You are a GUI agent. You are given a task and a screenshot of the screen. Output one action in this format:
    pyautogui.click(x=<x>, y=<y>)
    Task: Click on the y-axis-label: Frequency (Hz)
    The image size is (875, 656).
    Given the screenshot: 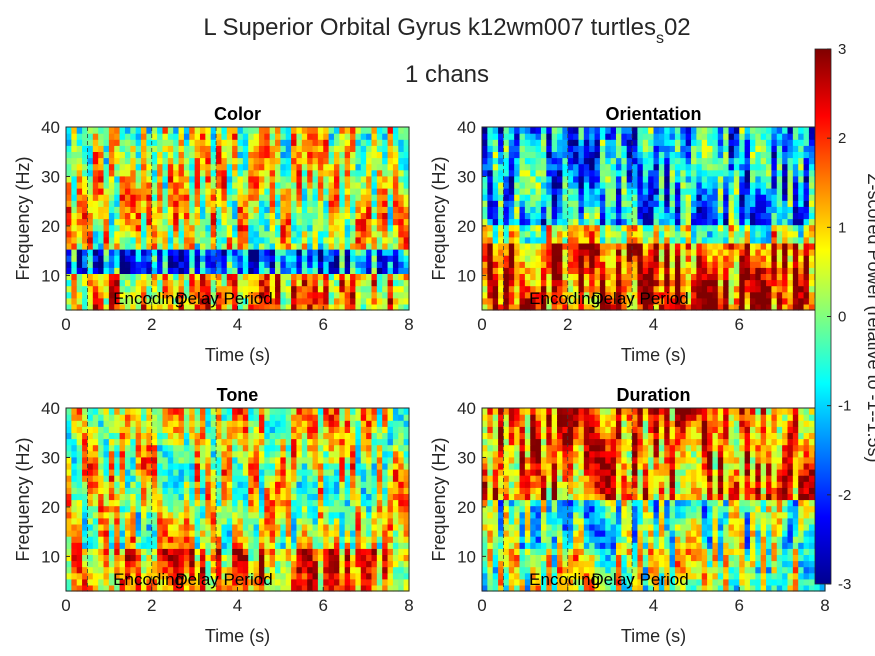 What is the action you would take?
    pyautogui.click(x=23, y=218)
    